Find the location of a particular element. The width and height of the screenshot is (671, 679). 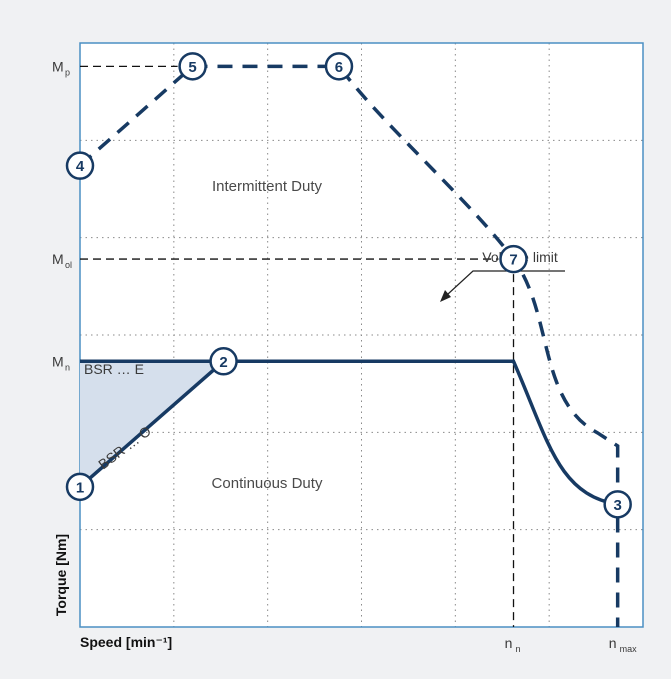

y-tick-subscript: p is located at coordinates (67, 72).